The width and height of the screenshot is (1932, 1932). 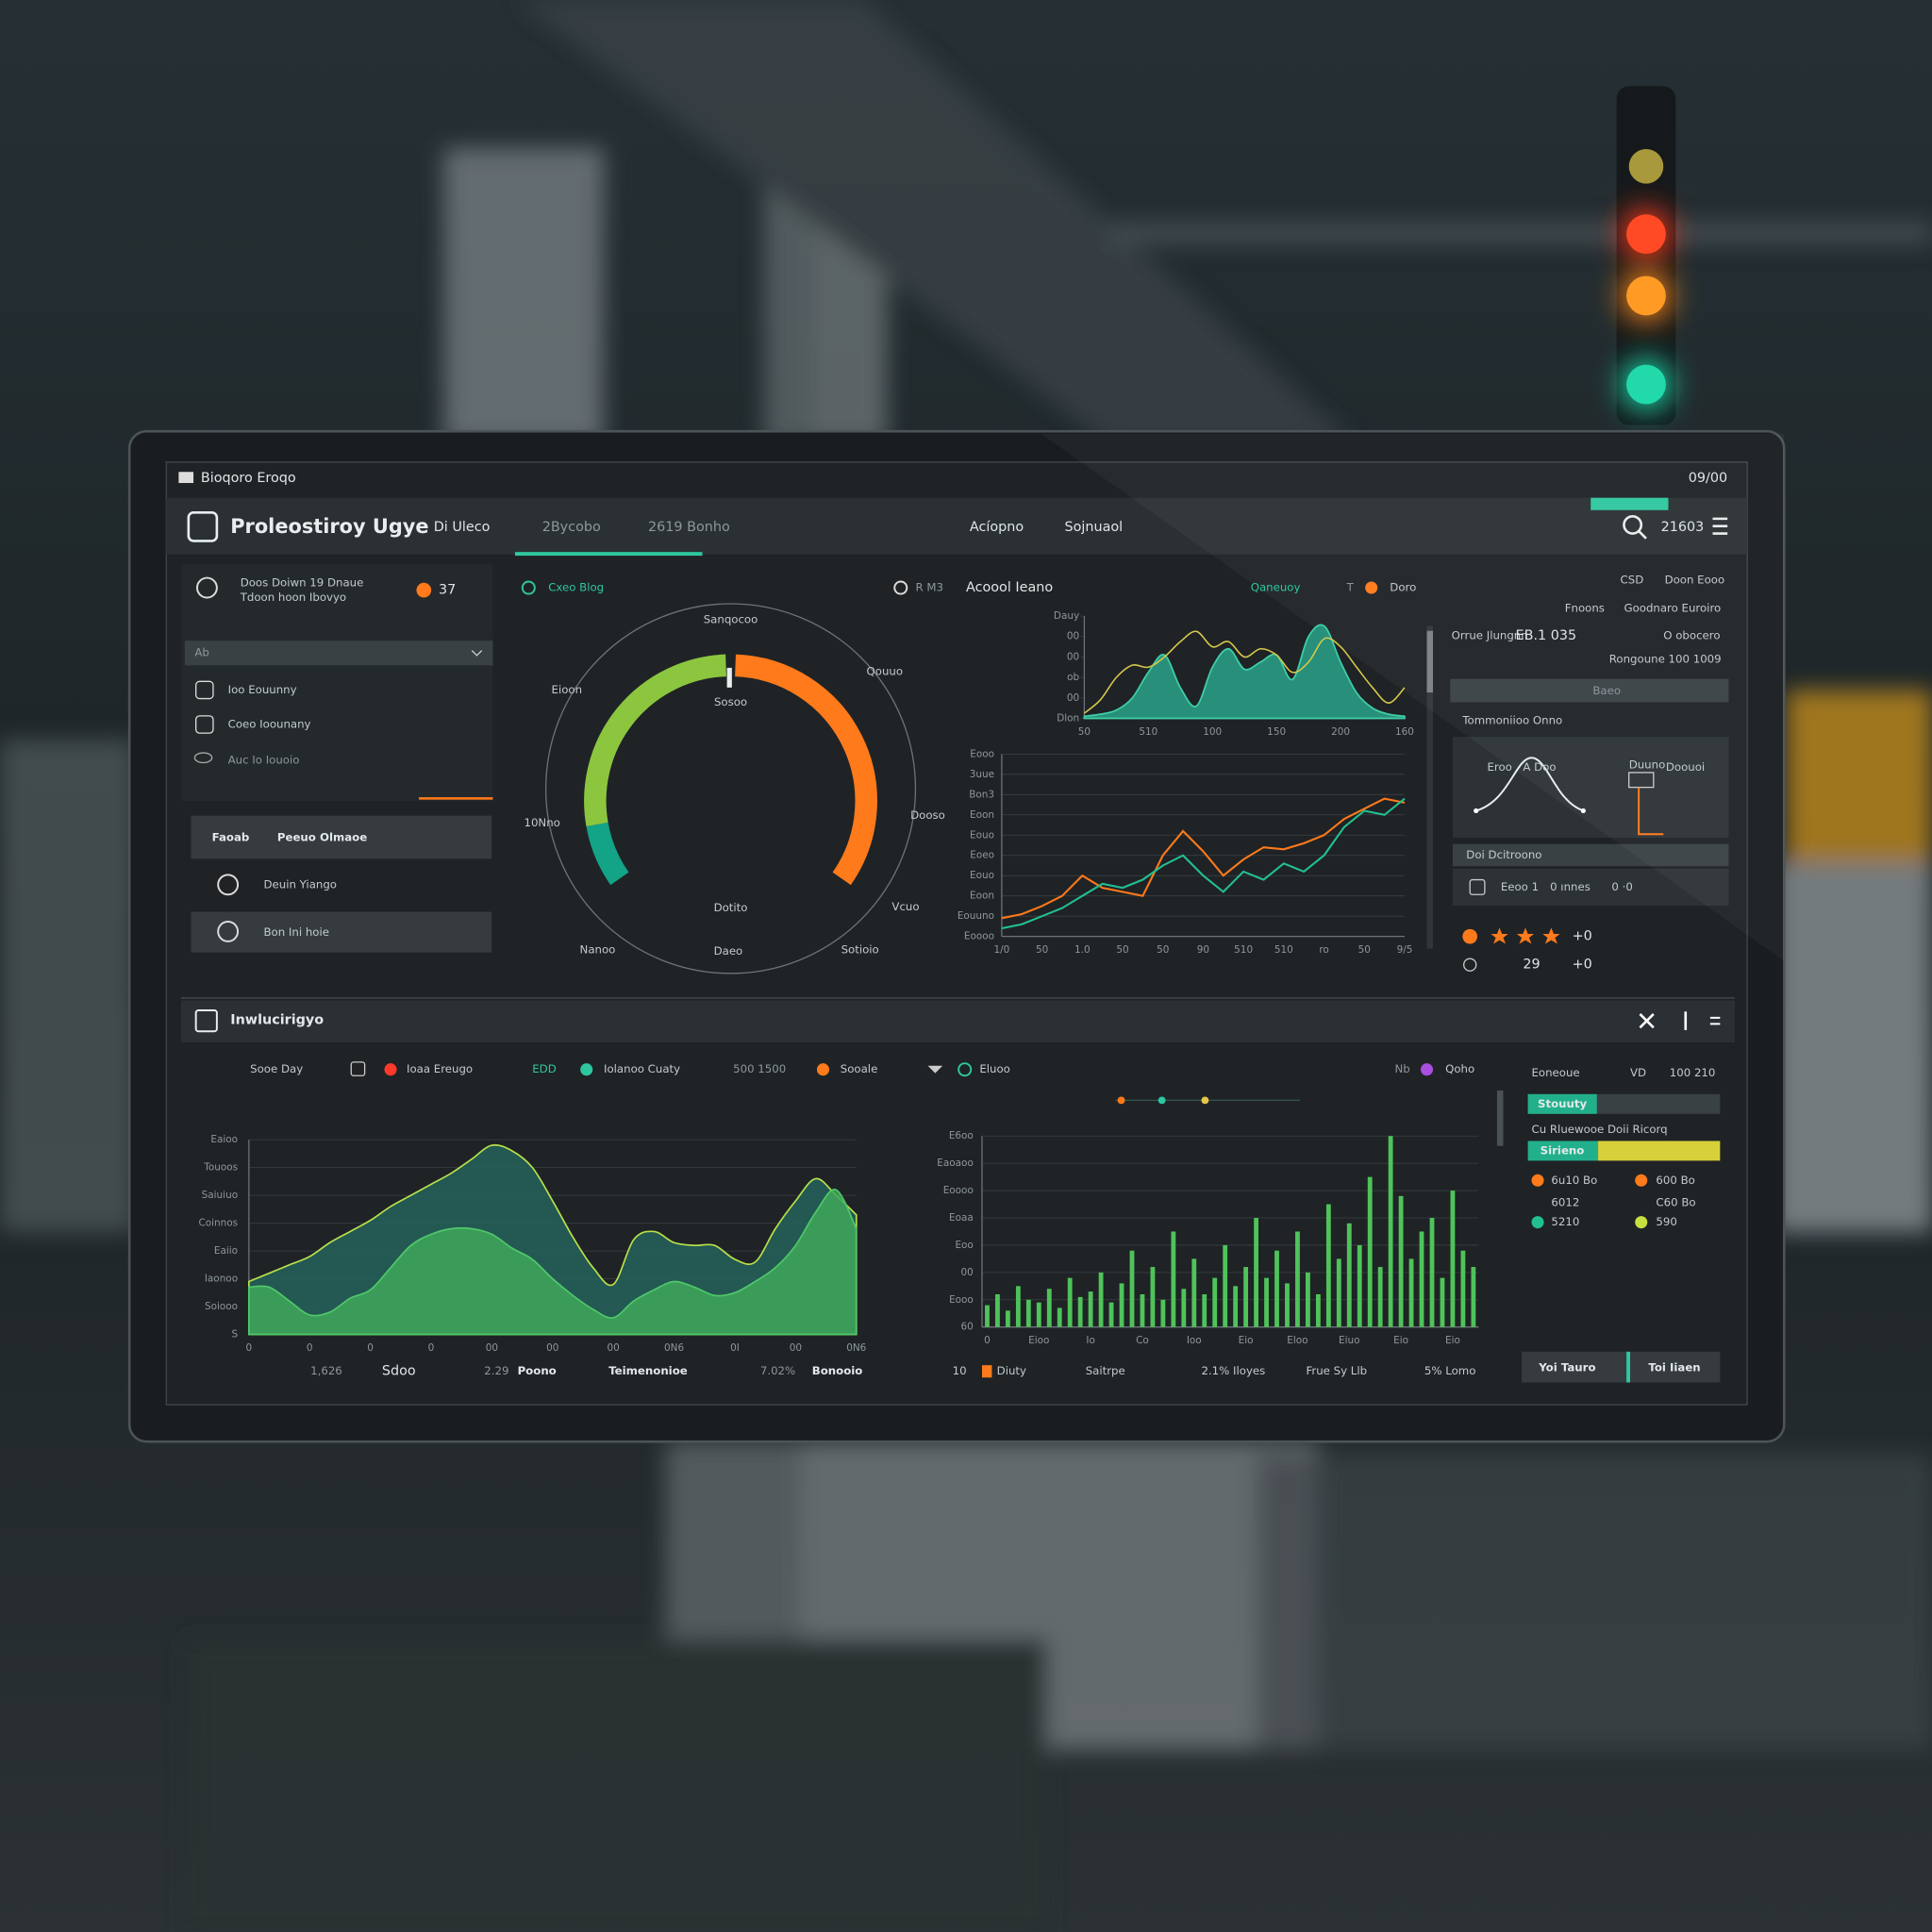 I want to click on legend-entry: T, so click(x=1351, y=588).